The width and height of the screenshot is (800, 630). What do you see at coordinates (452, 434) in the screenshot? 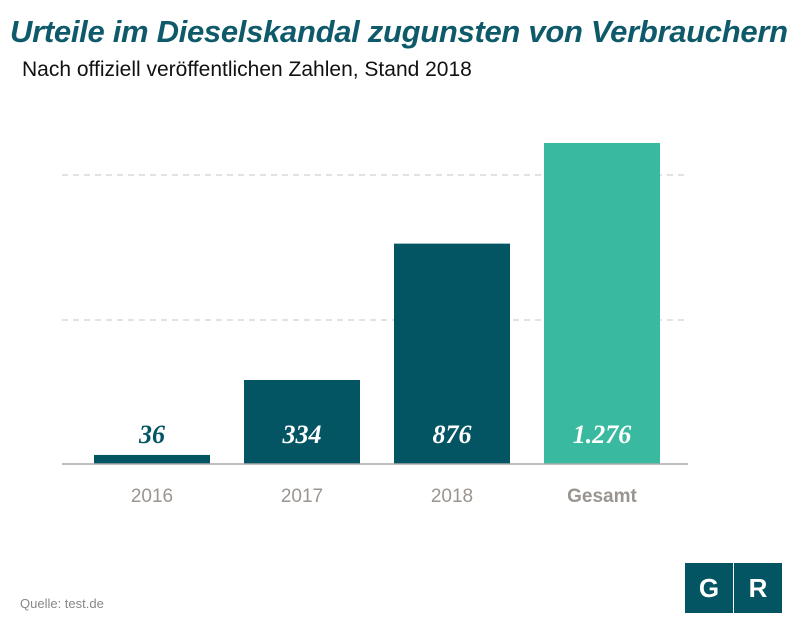
I see `data-label-2018: 876` at bounding box center [452, 434].